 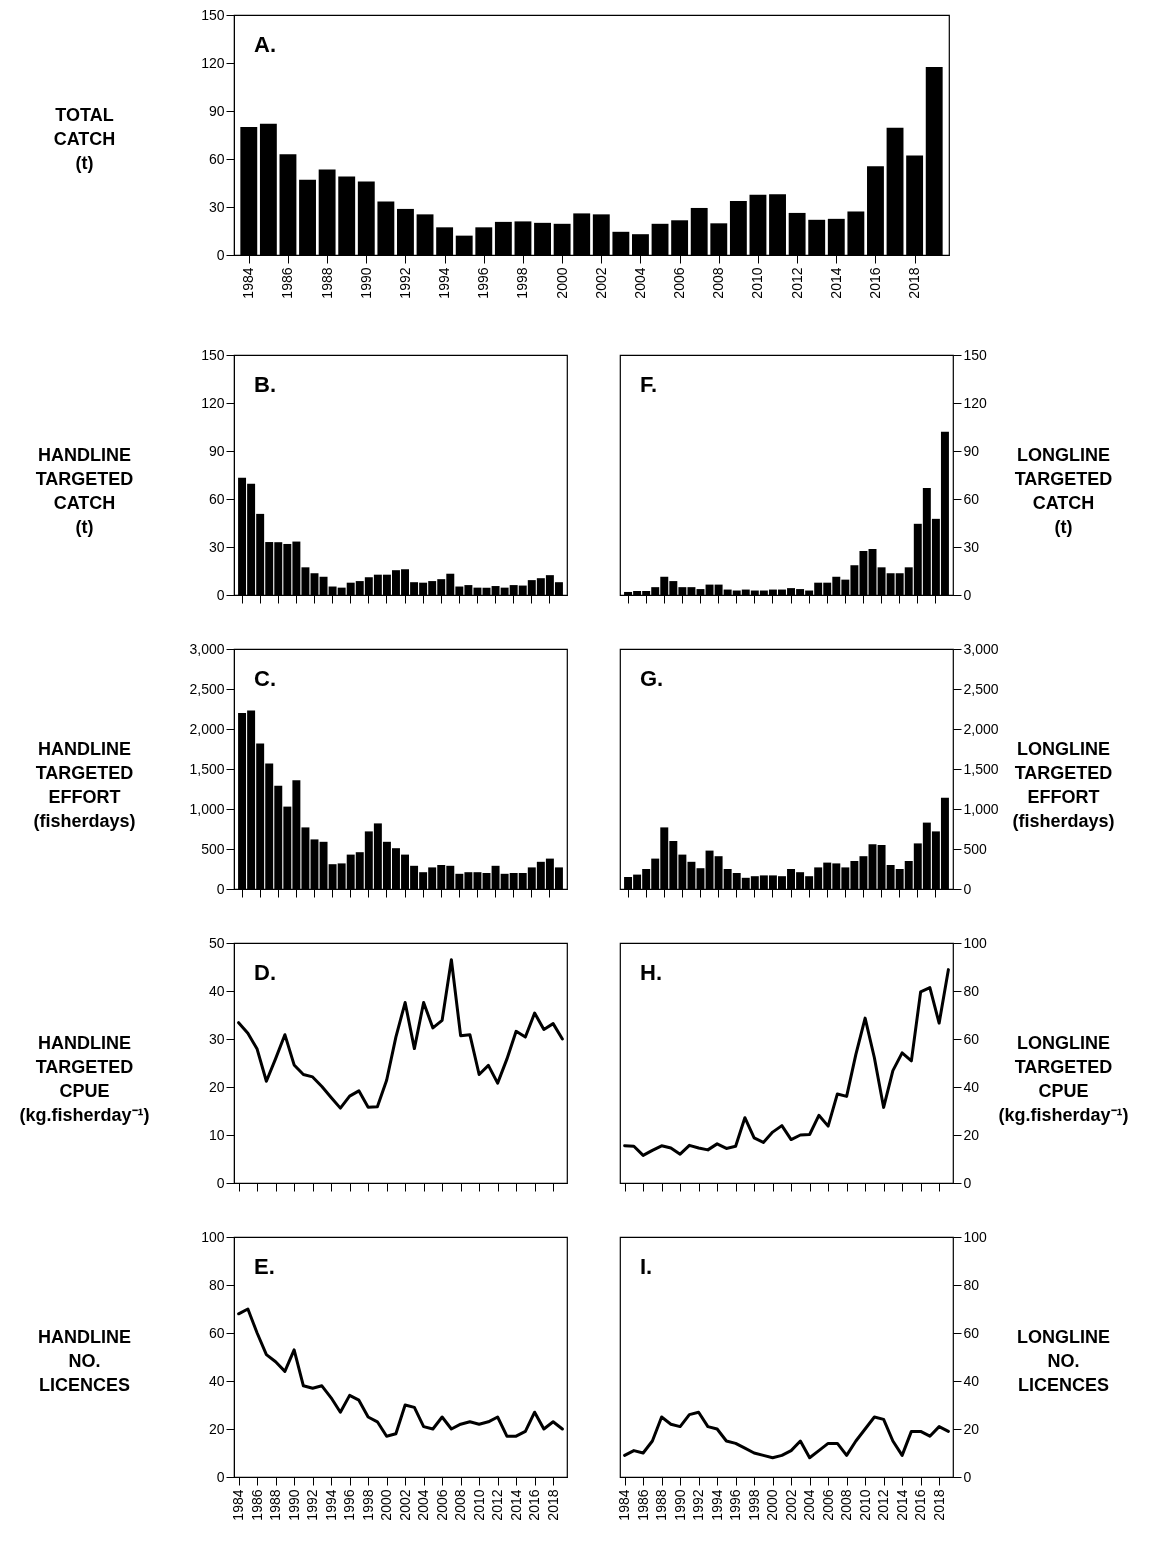 I want to click on annotation: G., so click(x=652, y=678).